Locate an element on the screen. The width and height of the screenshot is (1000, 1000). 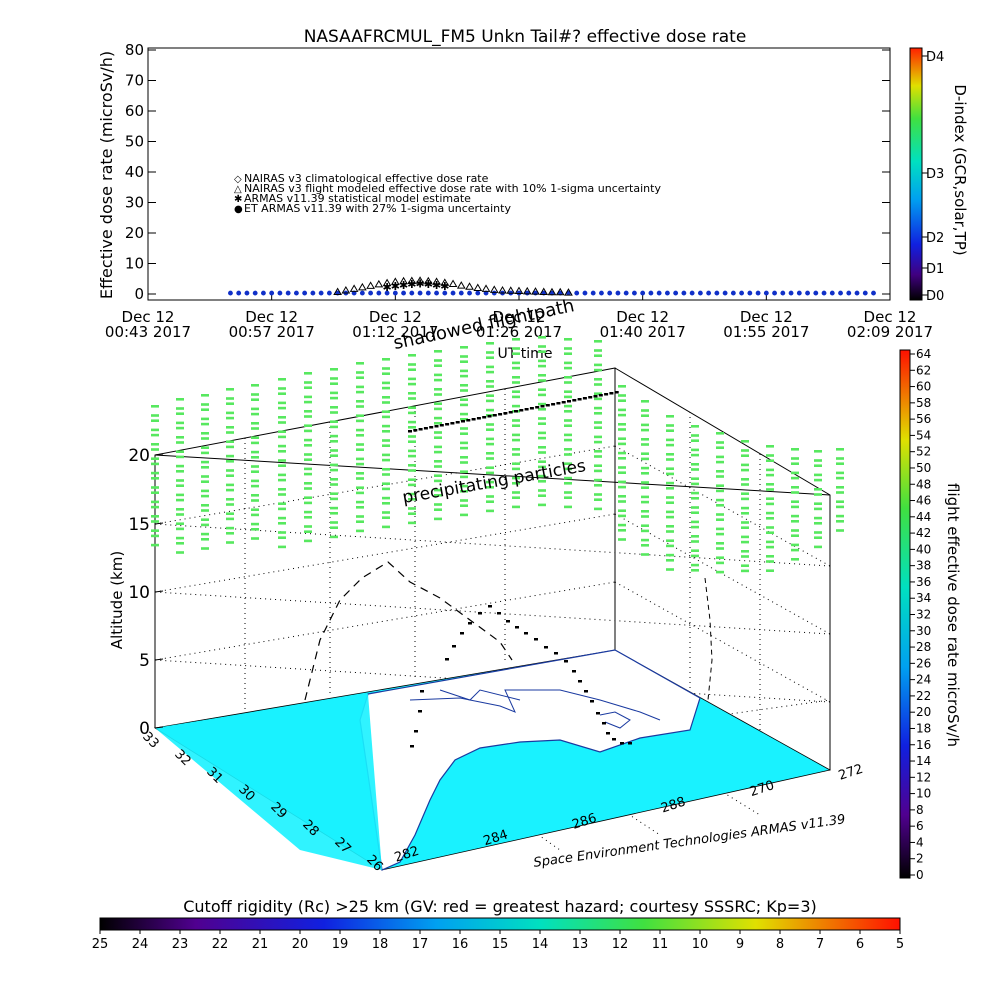
z-tick-mark is located at coordinates (159, 727).